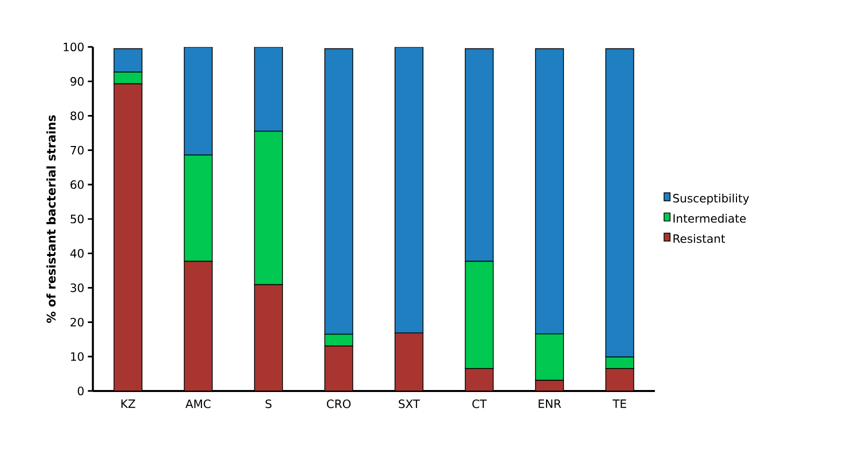 The width and height of the screenshot is (846, 471). I want to click on y-tick-label: 20, so click(77, 322).